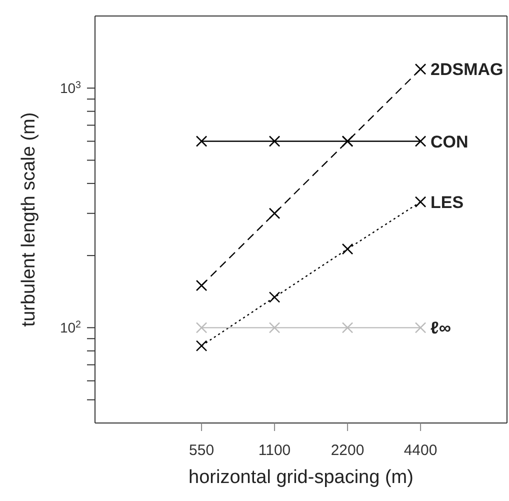  Describe the element at coordinates (301, 477) in the screenshot. I see `x-axis-title: horizontal grid-spacing (m)` at that location.